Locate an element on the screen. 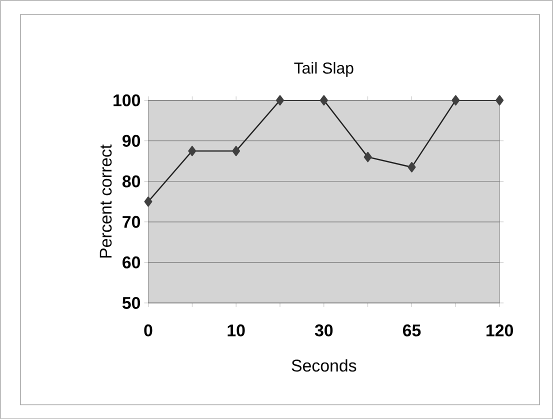 This screenshot has height=419, width=553. chart-title: Tail Slap is located at coordinates (324, 69).